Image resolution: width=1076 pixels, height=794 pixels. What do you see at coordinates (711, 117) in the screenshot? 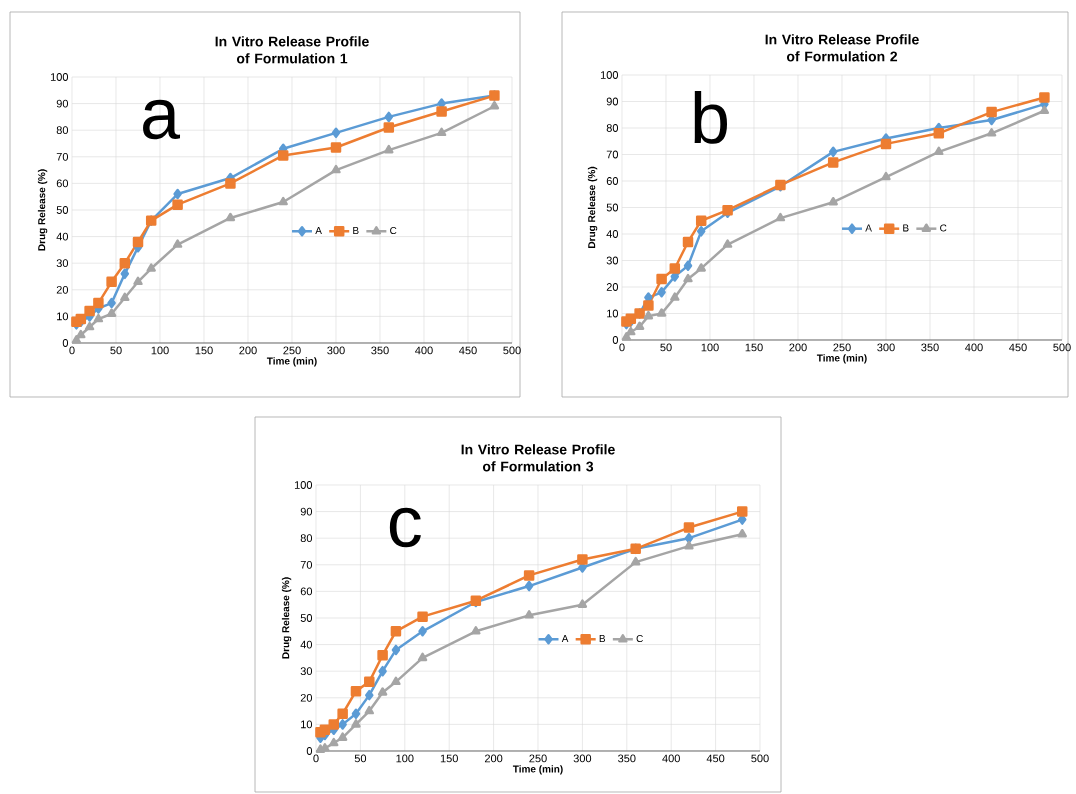
I see `annotation: b` at bounding box center [711, 117].